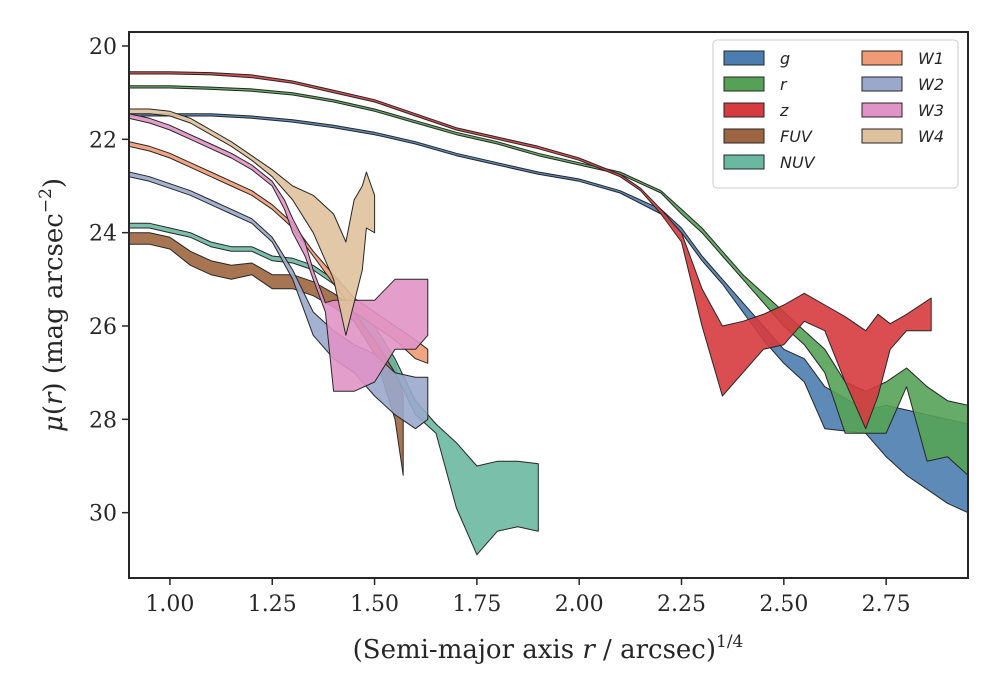 Image resolution: width=1000 pixels, height=700 pixels. Describe the element at coordinates (103, 420) in the screenshot. I see `y-tick-label: 28` at that location.